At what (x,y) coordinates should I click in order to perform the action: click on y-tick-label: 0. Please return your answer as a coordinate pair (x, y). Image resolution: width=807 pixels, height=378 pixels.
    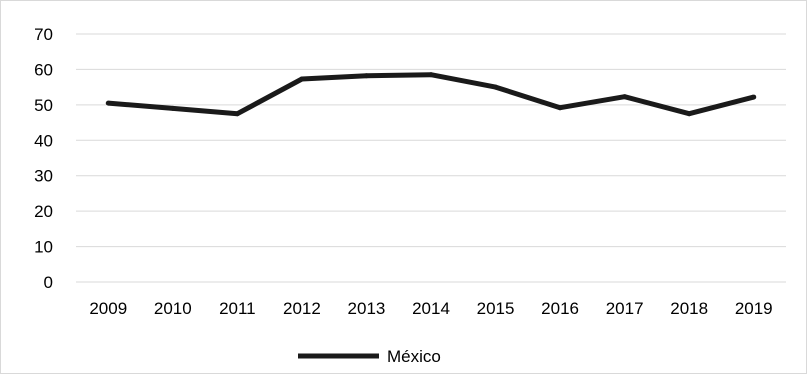
    Looking at the image, I should click on (48, 282).